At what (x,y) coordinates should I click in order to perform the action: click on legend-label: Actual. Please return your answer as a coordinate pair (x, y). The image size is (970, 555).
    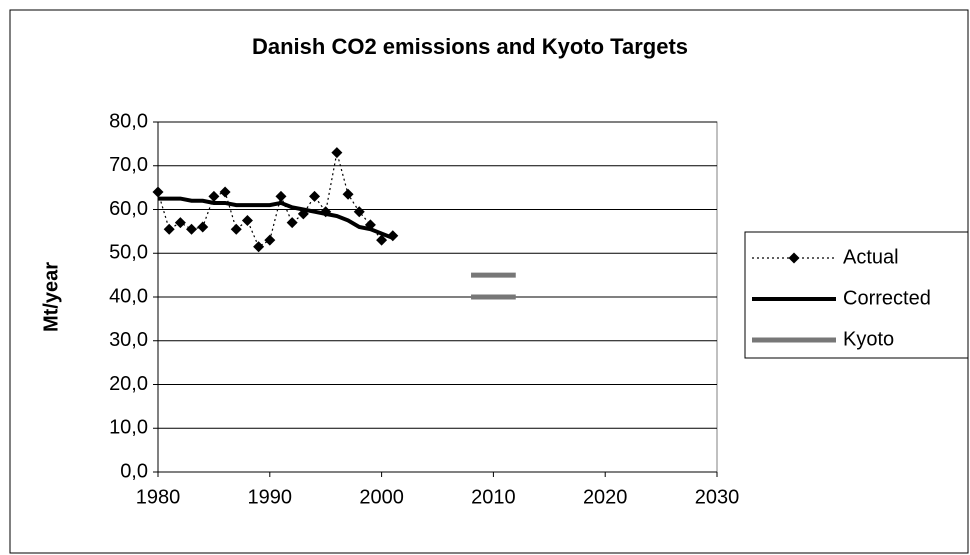
    Looking at the image, I should click on (871, 257).